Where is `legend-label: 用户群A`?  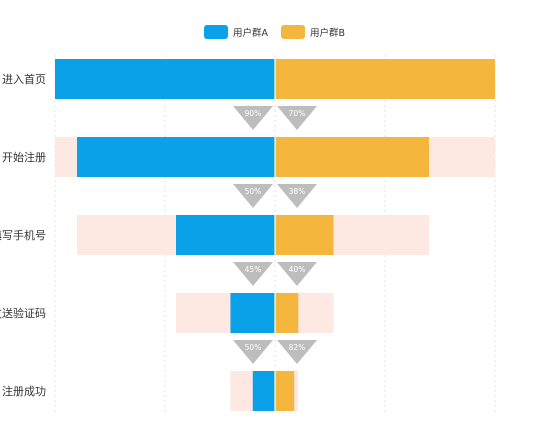 legend-label: 用户群A is located at coordinates (251, 33).